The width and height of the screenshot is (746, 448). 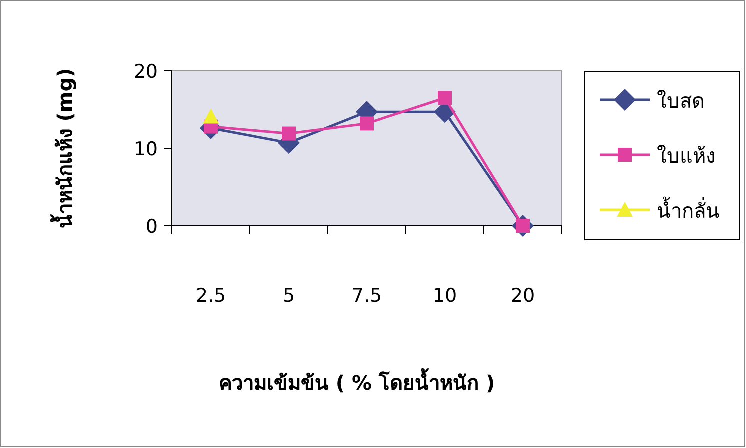 I want to click on x-tick-label: 20, so click(x=523, y=296).